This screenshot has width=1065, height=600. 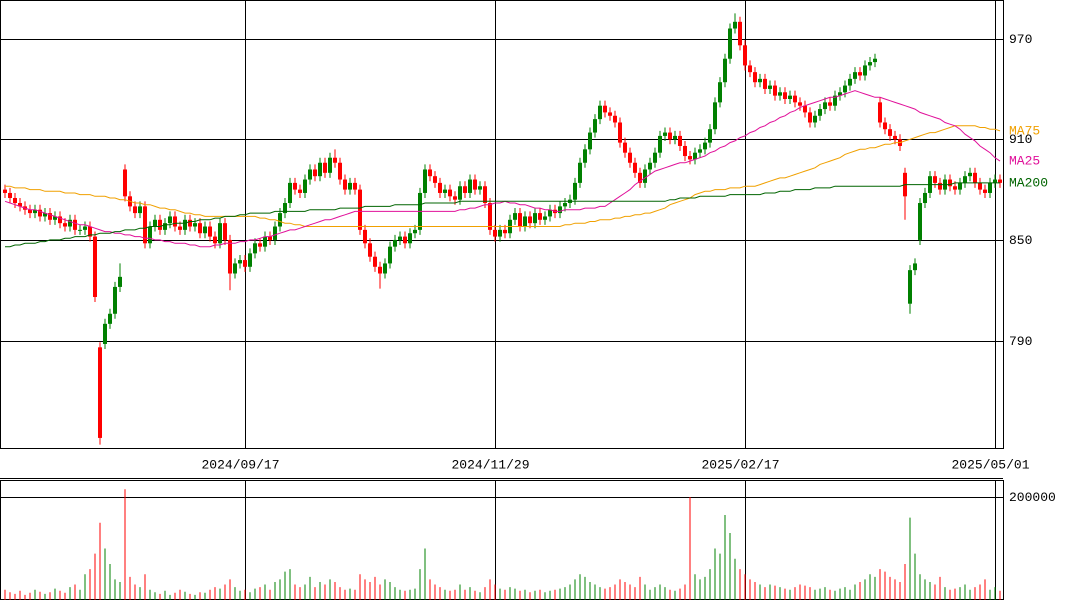 I want to click on legend-label: MA75, so click(x=1024, y=130).